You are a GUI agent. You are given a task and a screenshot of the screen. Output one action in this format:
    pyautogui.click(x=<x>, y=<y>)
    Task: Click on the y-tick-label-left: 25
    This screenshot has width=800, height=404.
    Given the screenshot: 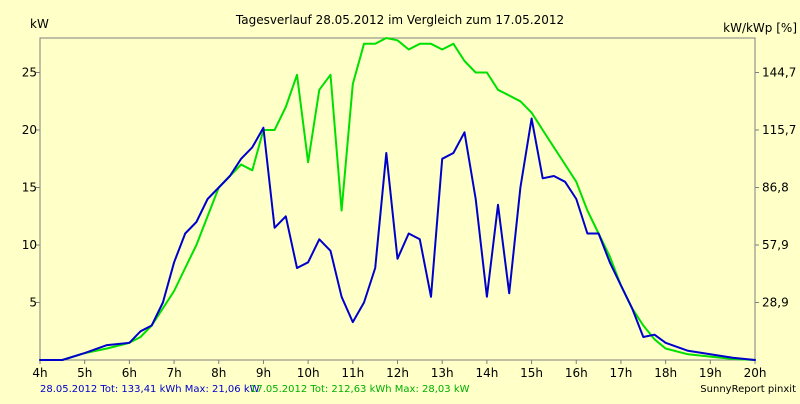 What is the action you would take?
    pyautogui.click(x=29, y=73)
    